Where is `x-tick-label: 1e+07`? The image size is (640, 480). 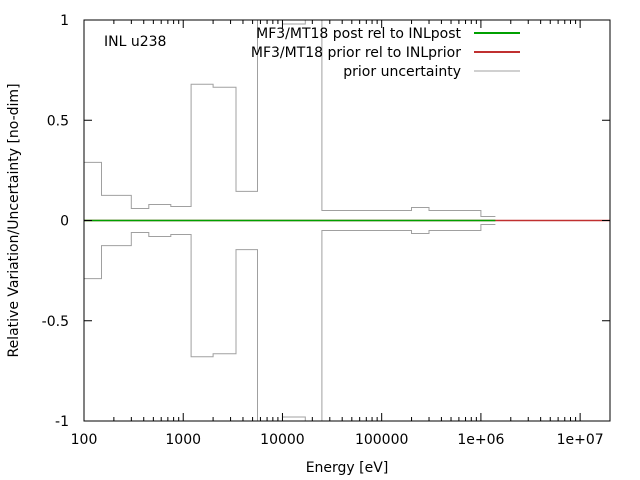 x-tick-label: 1e+07 is located at coordinates (580, 440).